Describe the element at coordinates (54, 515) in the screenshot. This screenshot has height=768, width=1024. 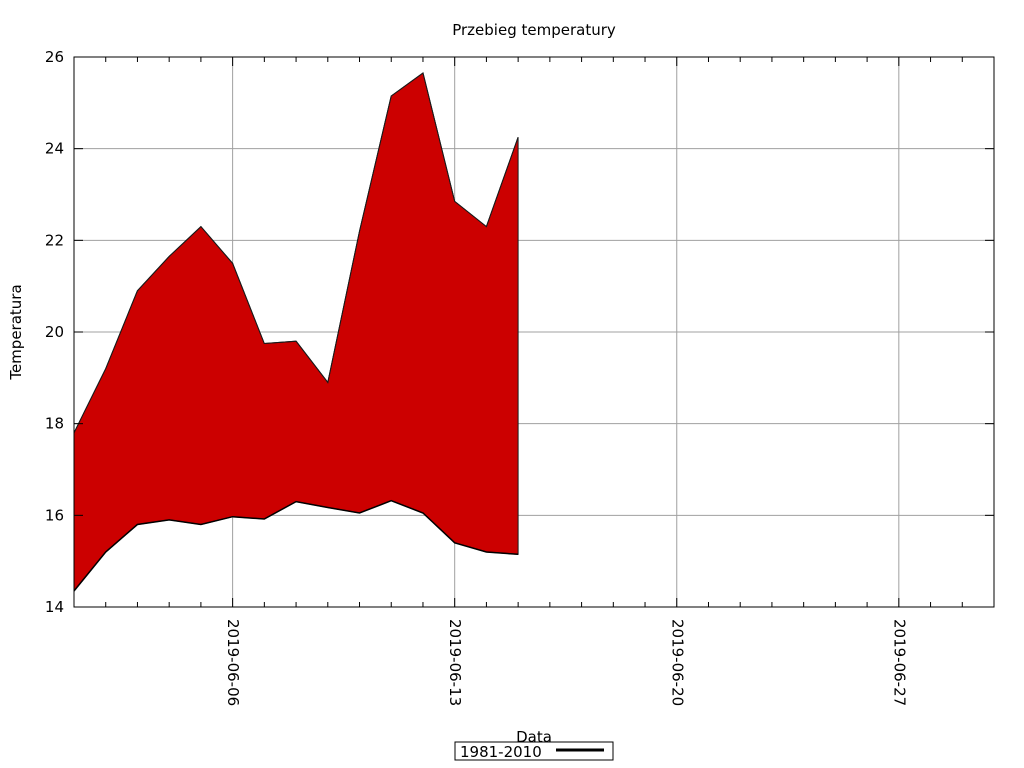
I see `y-tick-label: 16` at that location.